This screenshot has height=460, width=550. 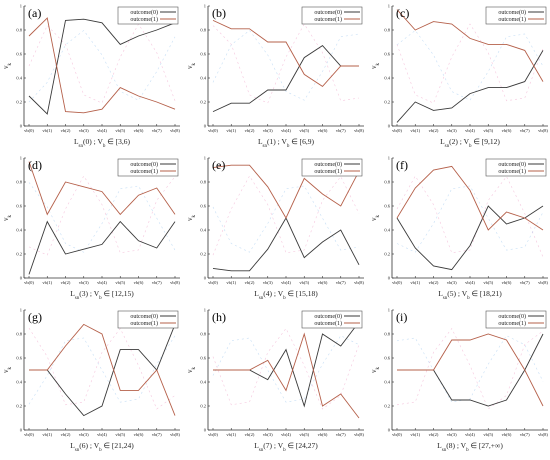 I want to click on x-axis-label: Lsn(4) ; Vb ∈ [15,18), so click(x=286, y=295).